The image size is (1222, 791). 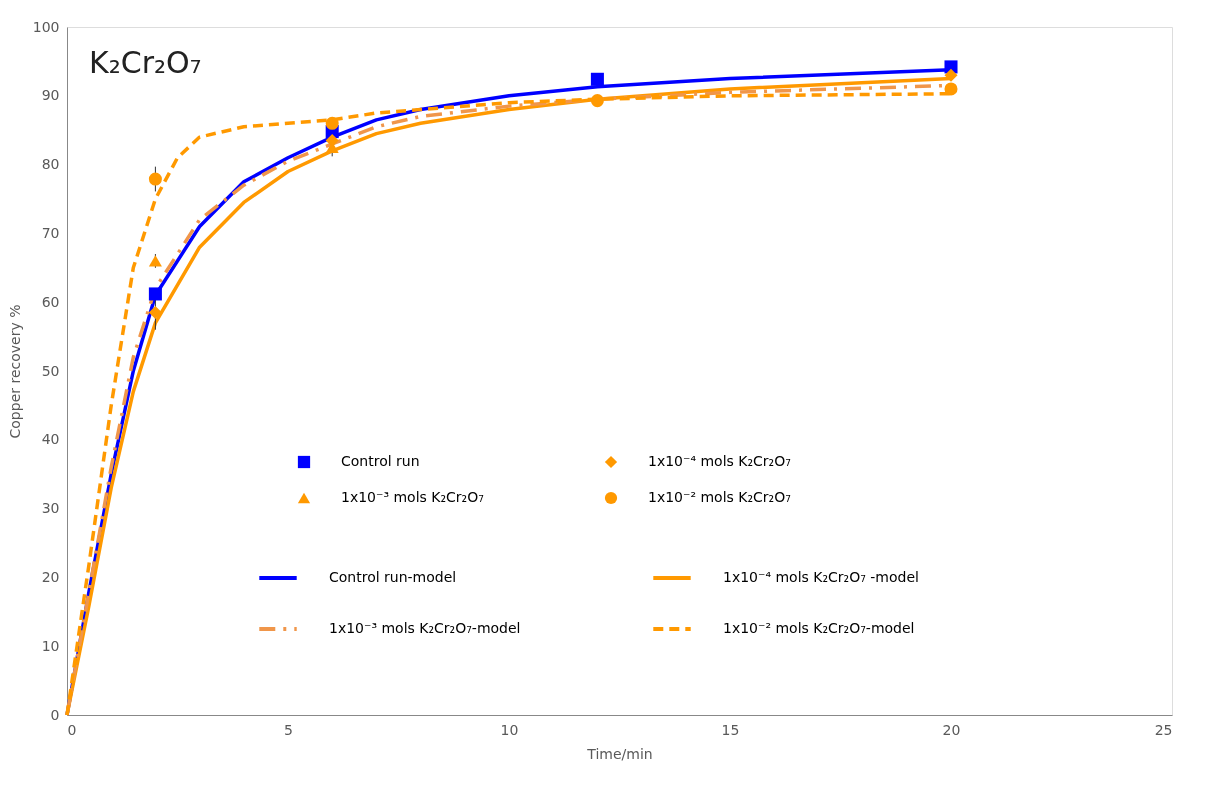 What do you see at coordinates (730, 729) in the screenshot?
I see `x-tick-label: 15` at bounding box center [730, 729].